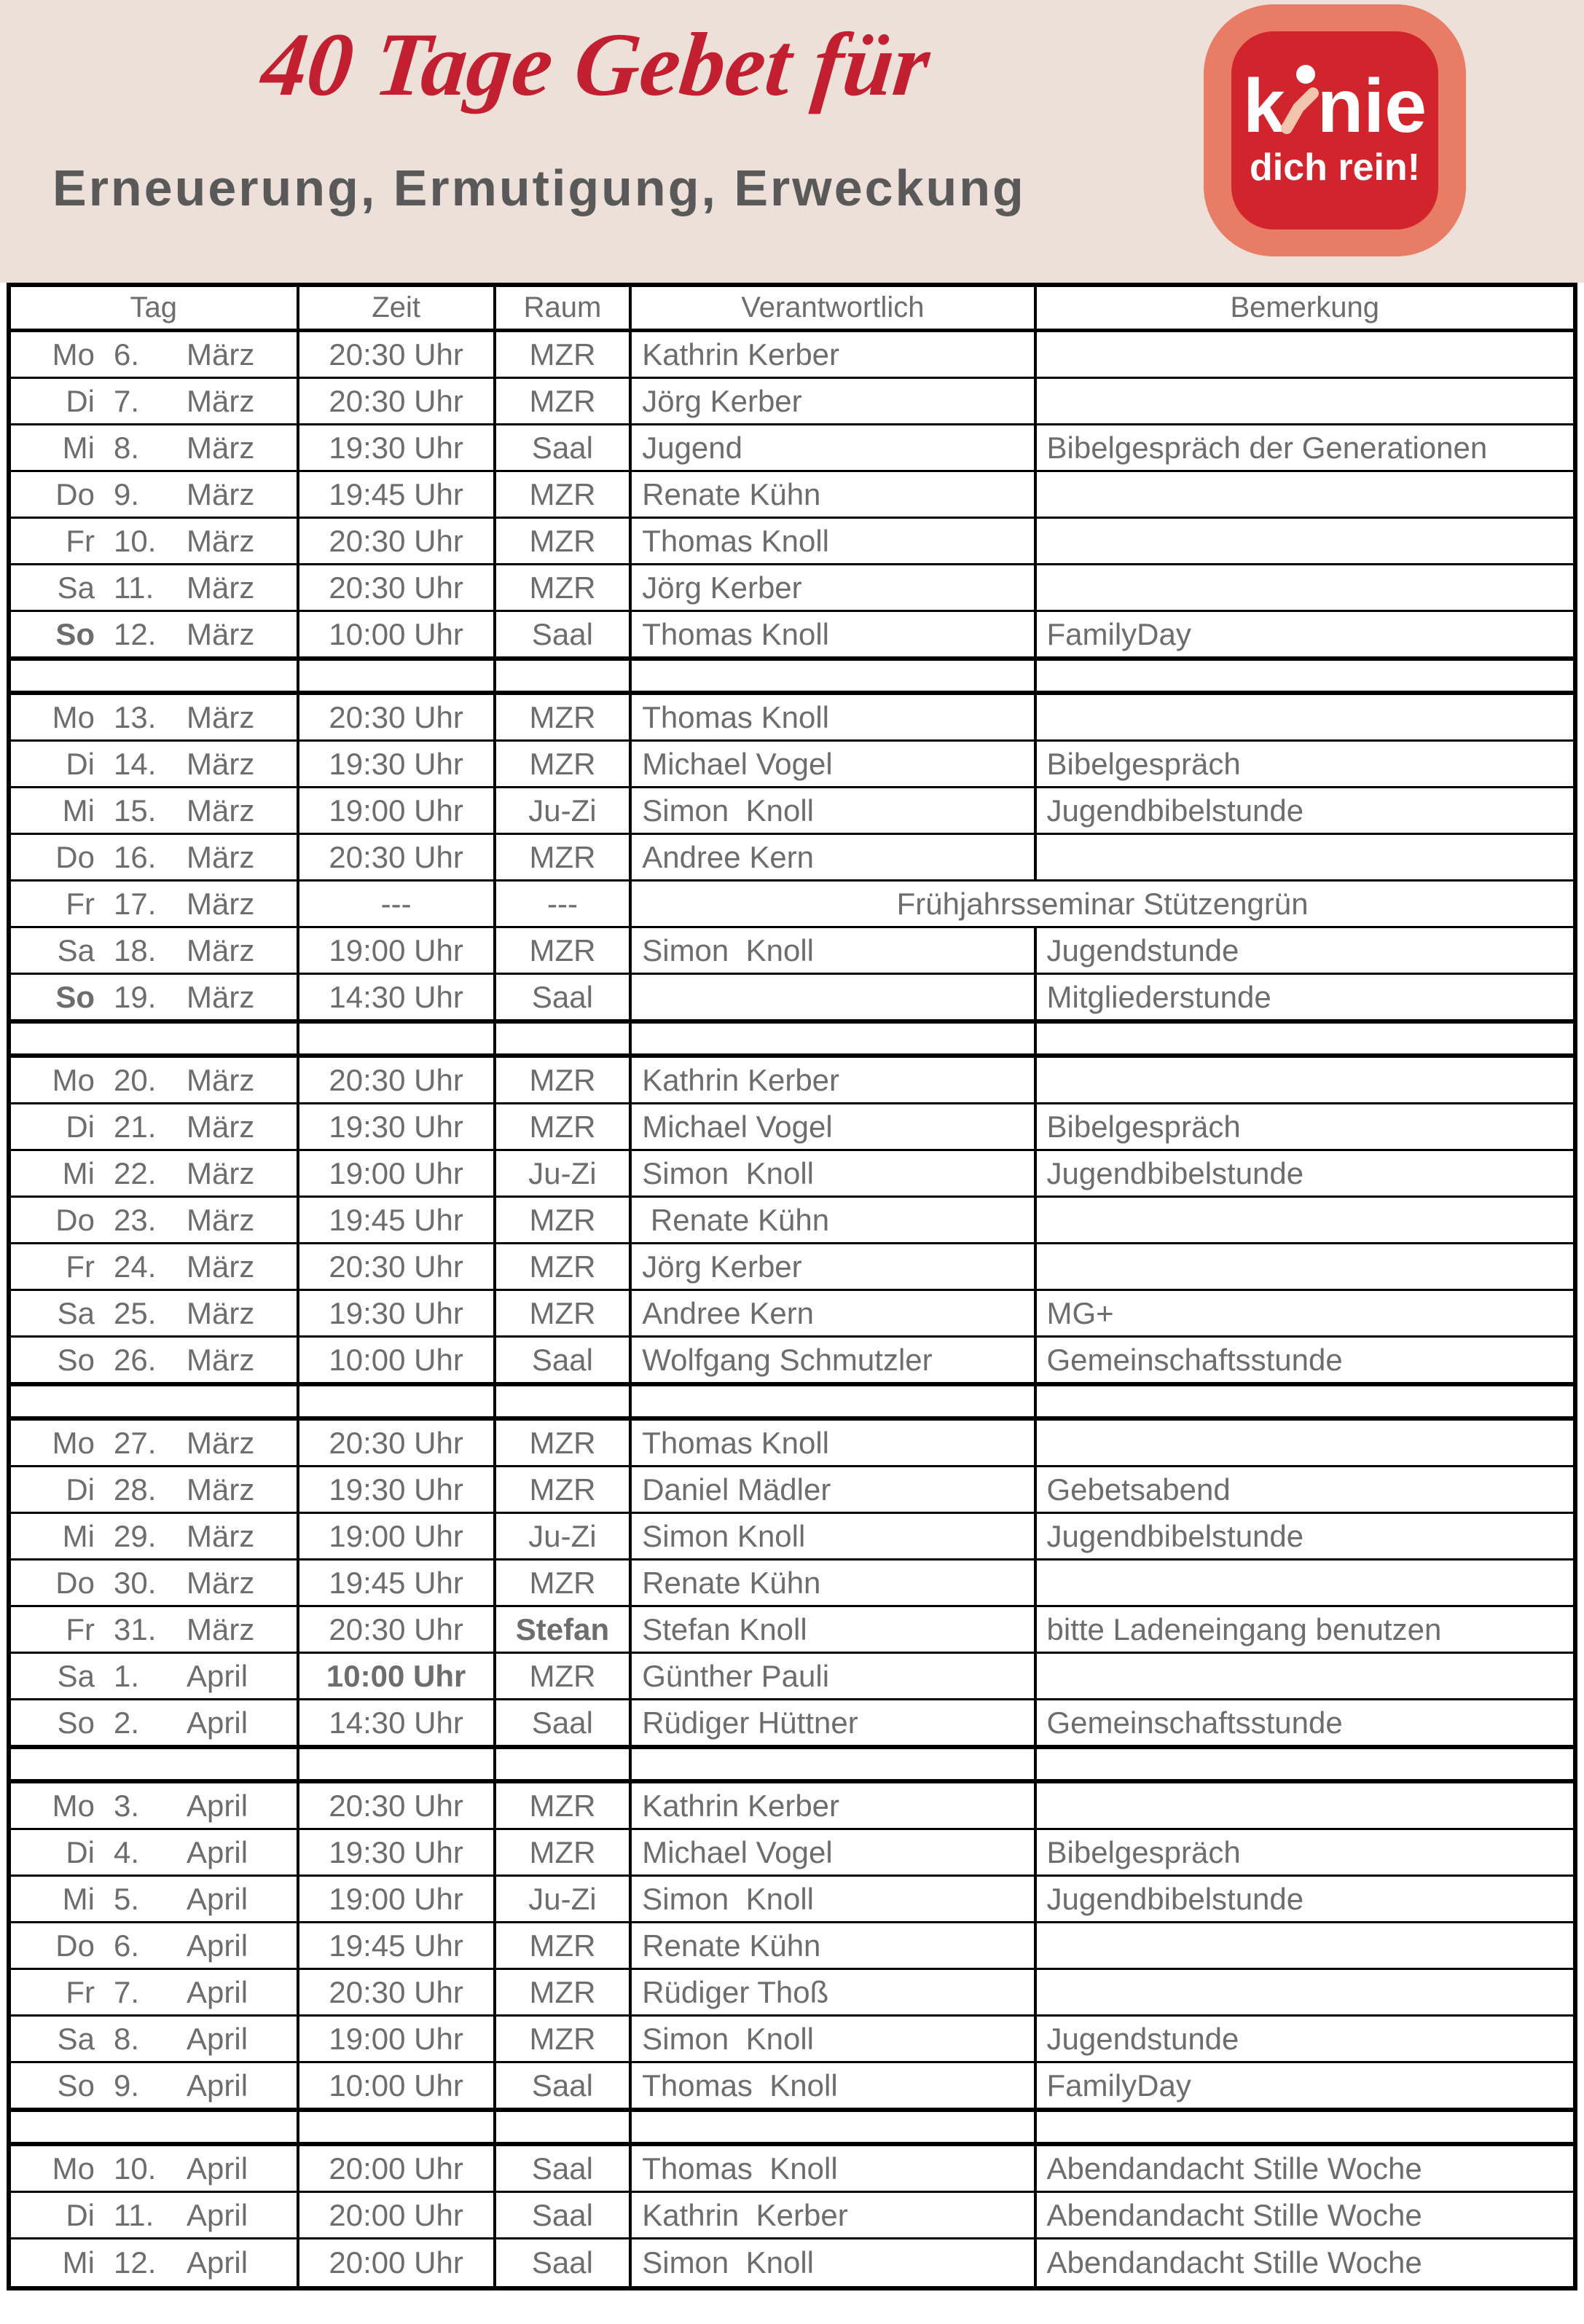 Image resolution: width=1584 pixels, height=2324 pixels. What do you see at coordinates (834, 997) in the screenshot?
I see `cell-person` at bounding box center [834, 997].